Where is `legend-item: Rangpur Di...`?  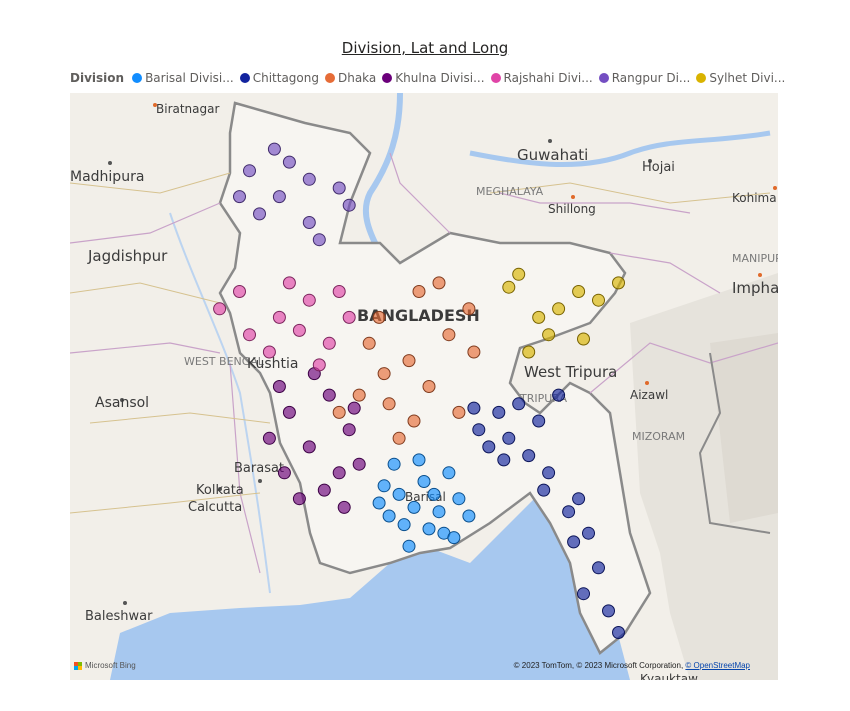 legend-item: Rangpur Di... is located at coordinates (644, 78).